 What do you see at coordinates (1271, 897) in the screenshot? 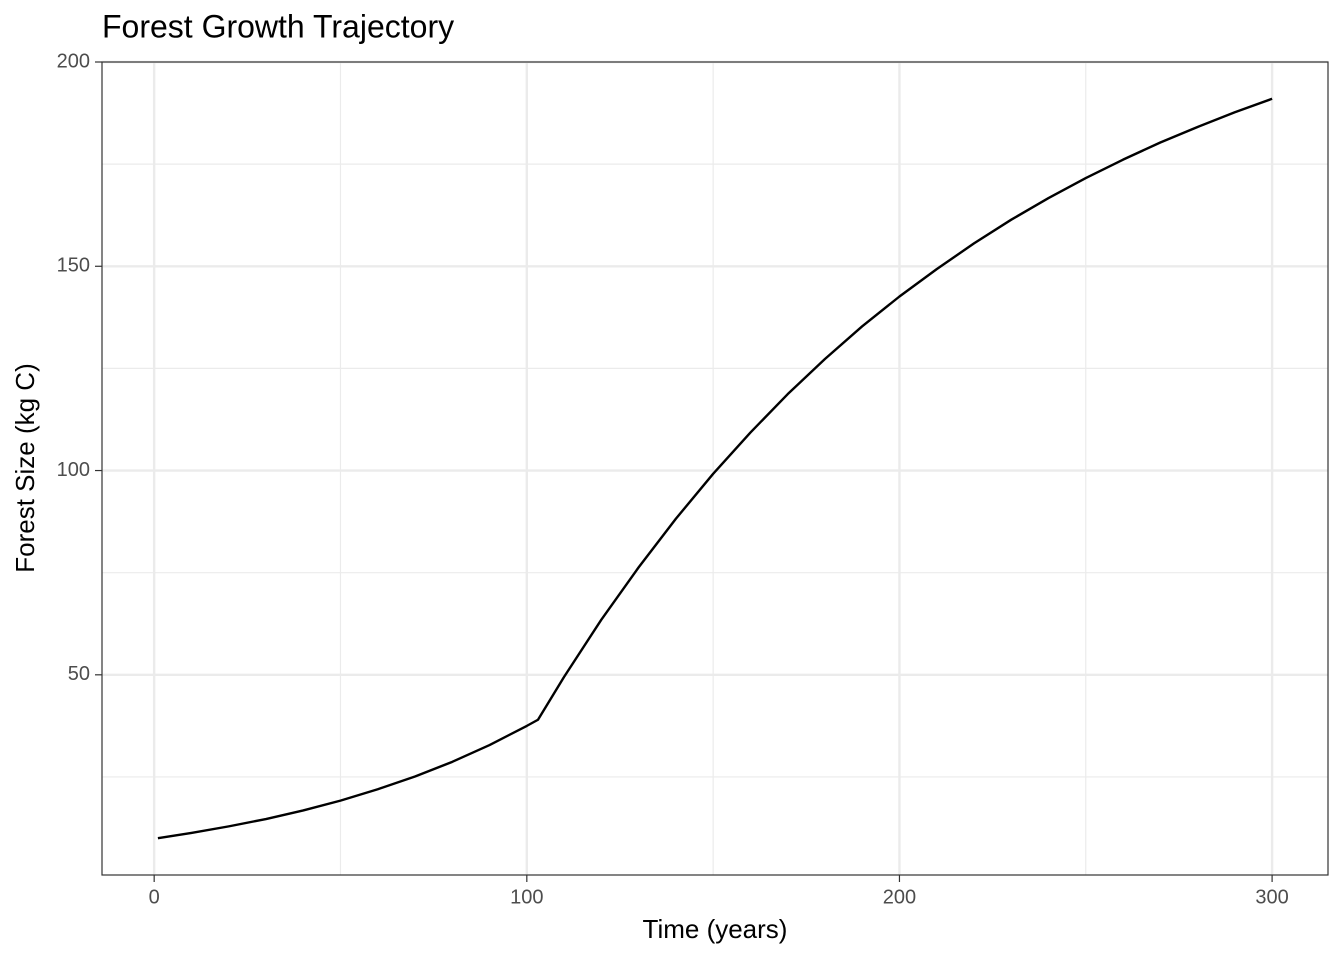
I see `x-tick-label: 300` at bounding box center [1271, 897].